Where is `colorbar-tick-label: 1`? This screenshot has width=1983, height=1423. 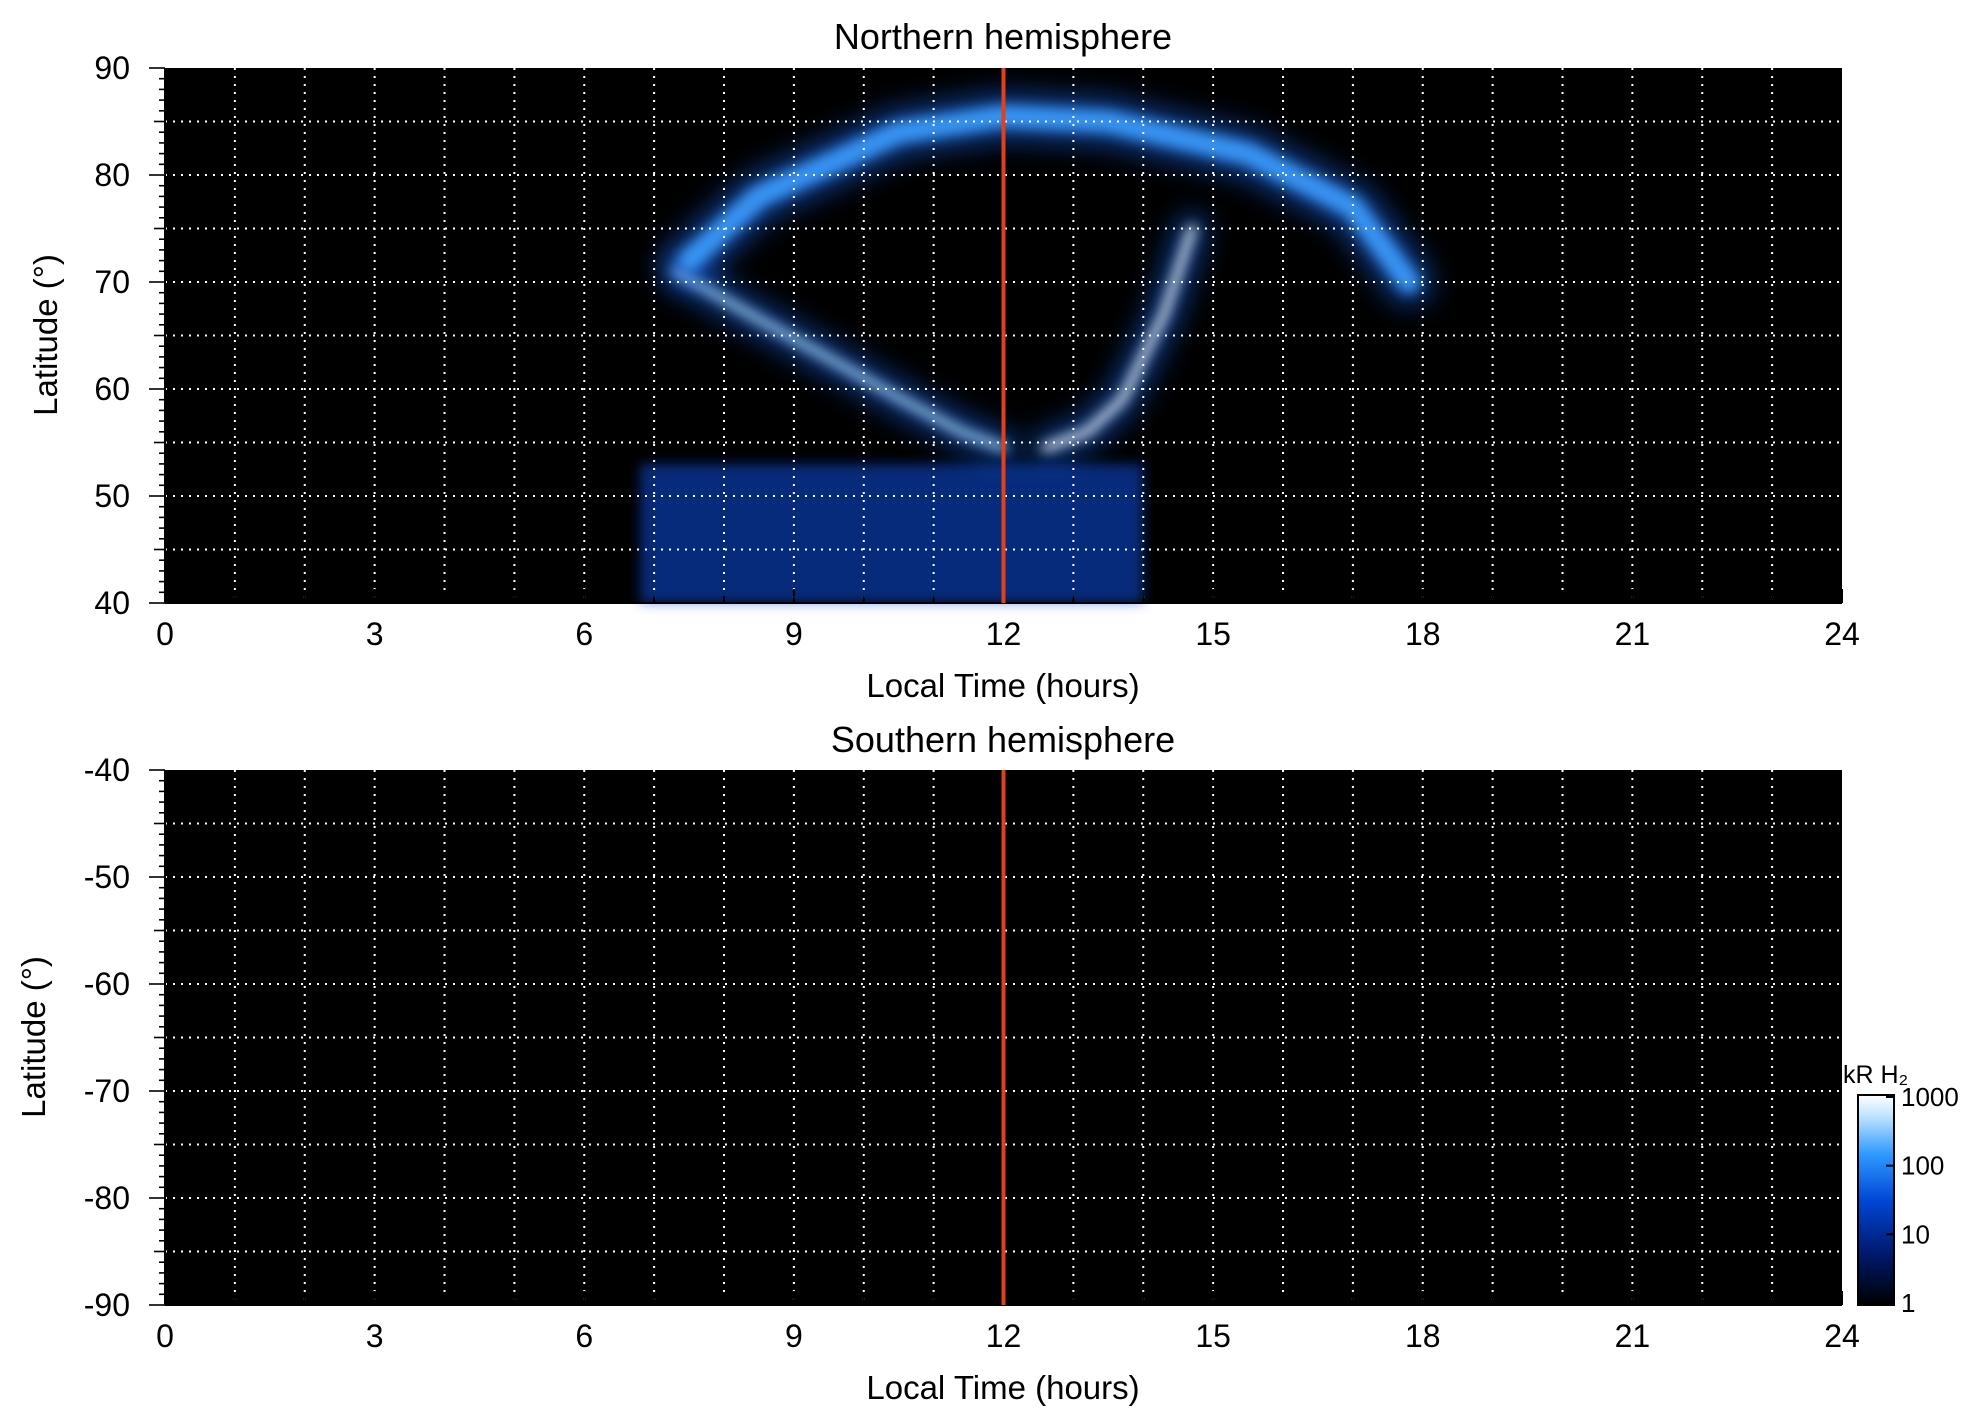 colorbar-tick-label: 1 is located at coordinates (1908, 1303).